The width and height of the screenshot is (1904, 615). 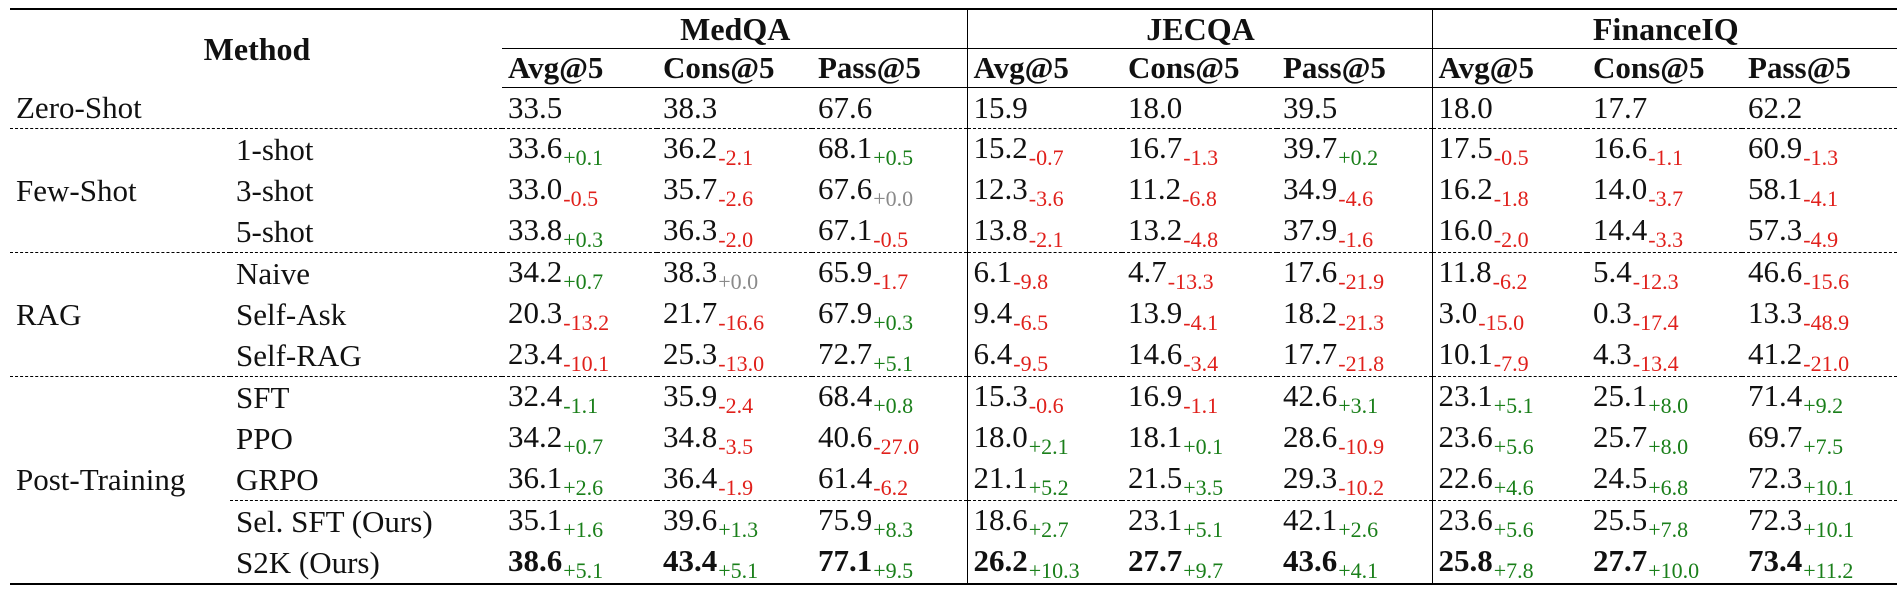 I want to click on cell-value: 13.9, so click(x=1155, y=312).